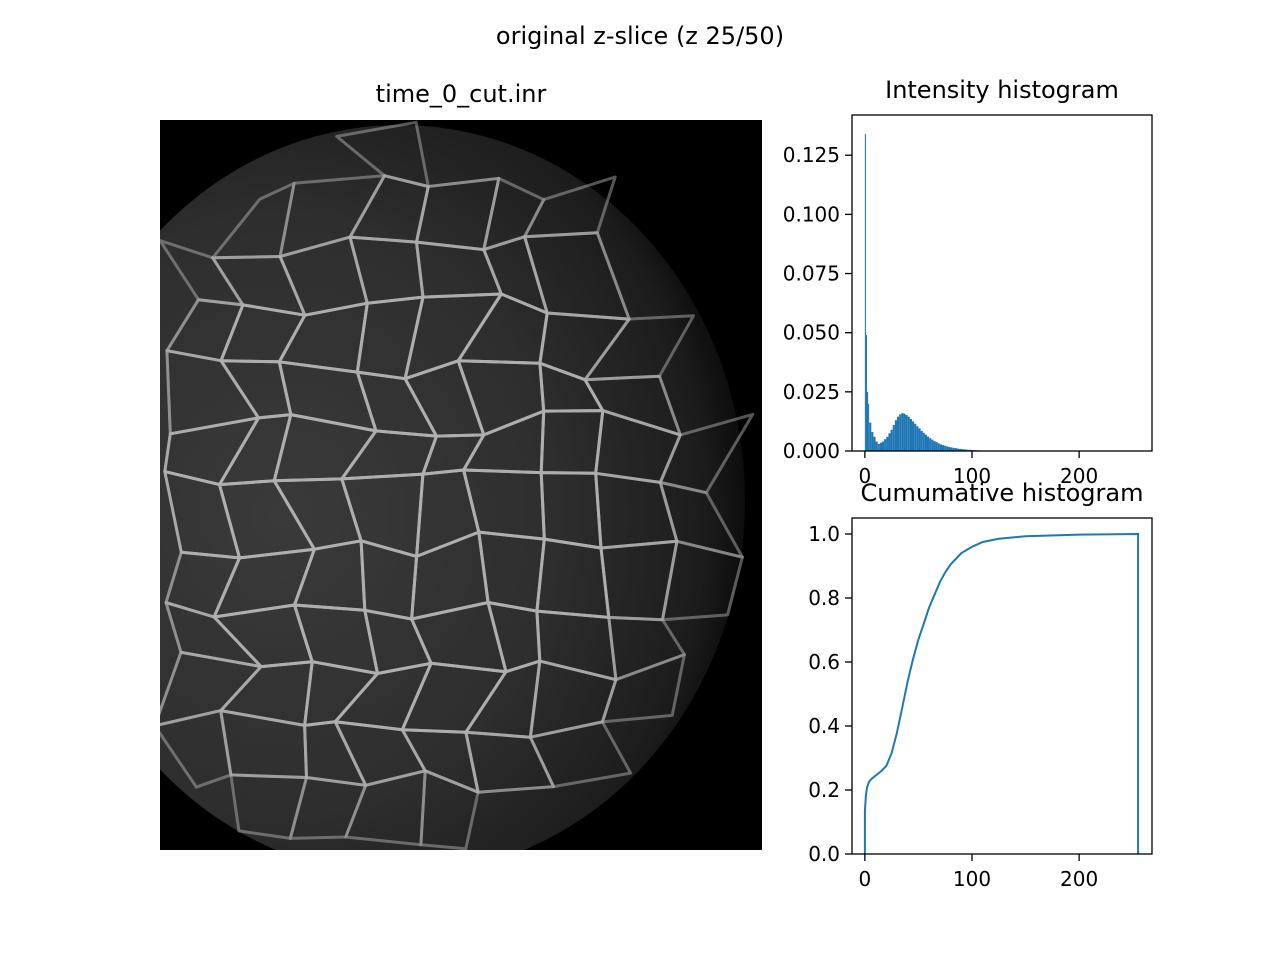  What do you see at coordinates (824, 726) in the screenshot?
I see `cumulative-ytick-label: 0.4` at bounding box center [824, 726].